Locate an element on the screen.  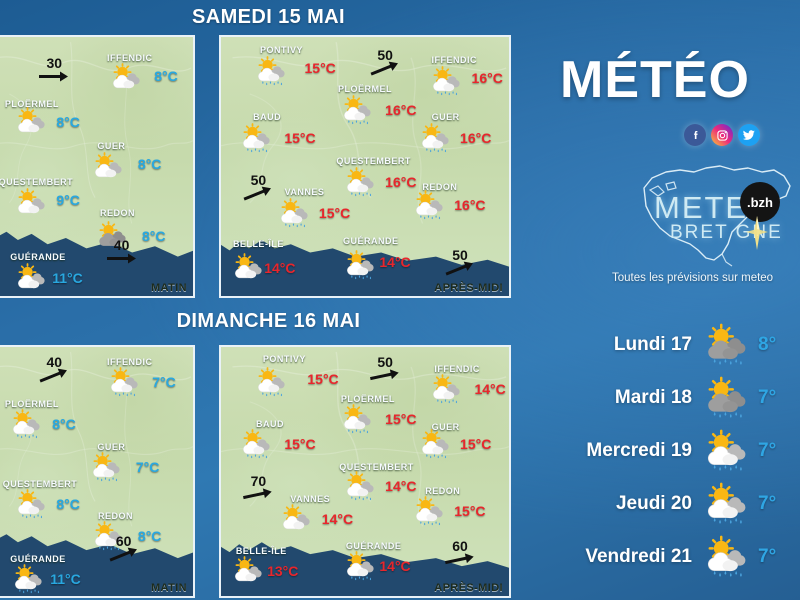
wind-arrow: 40 is located at coordinates (121, 253).